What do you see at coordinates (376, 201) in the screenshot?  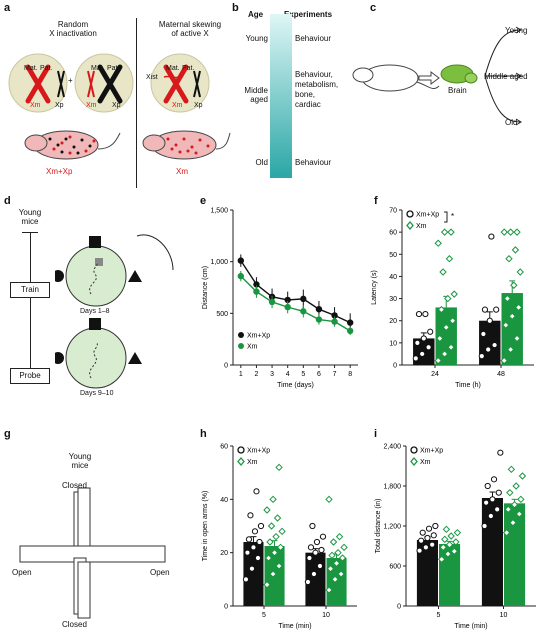 I see `panel-letter-f: f` at bounding box center [376, 201].